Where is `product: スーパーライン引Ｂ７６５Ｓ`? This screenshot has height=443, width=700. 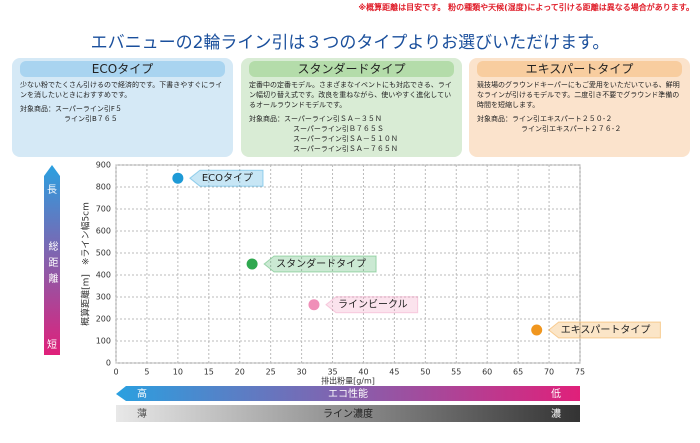
product: スーパーライン引Ｂ７６５Ｓ is located at coordinates (338, 129).